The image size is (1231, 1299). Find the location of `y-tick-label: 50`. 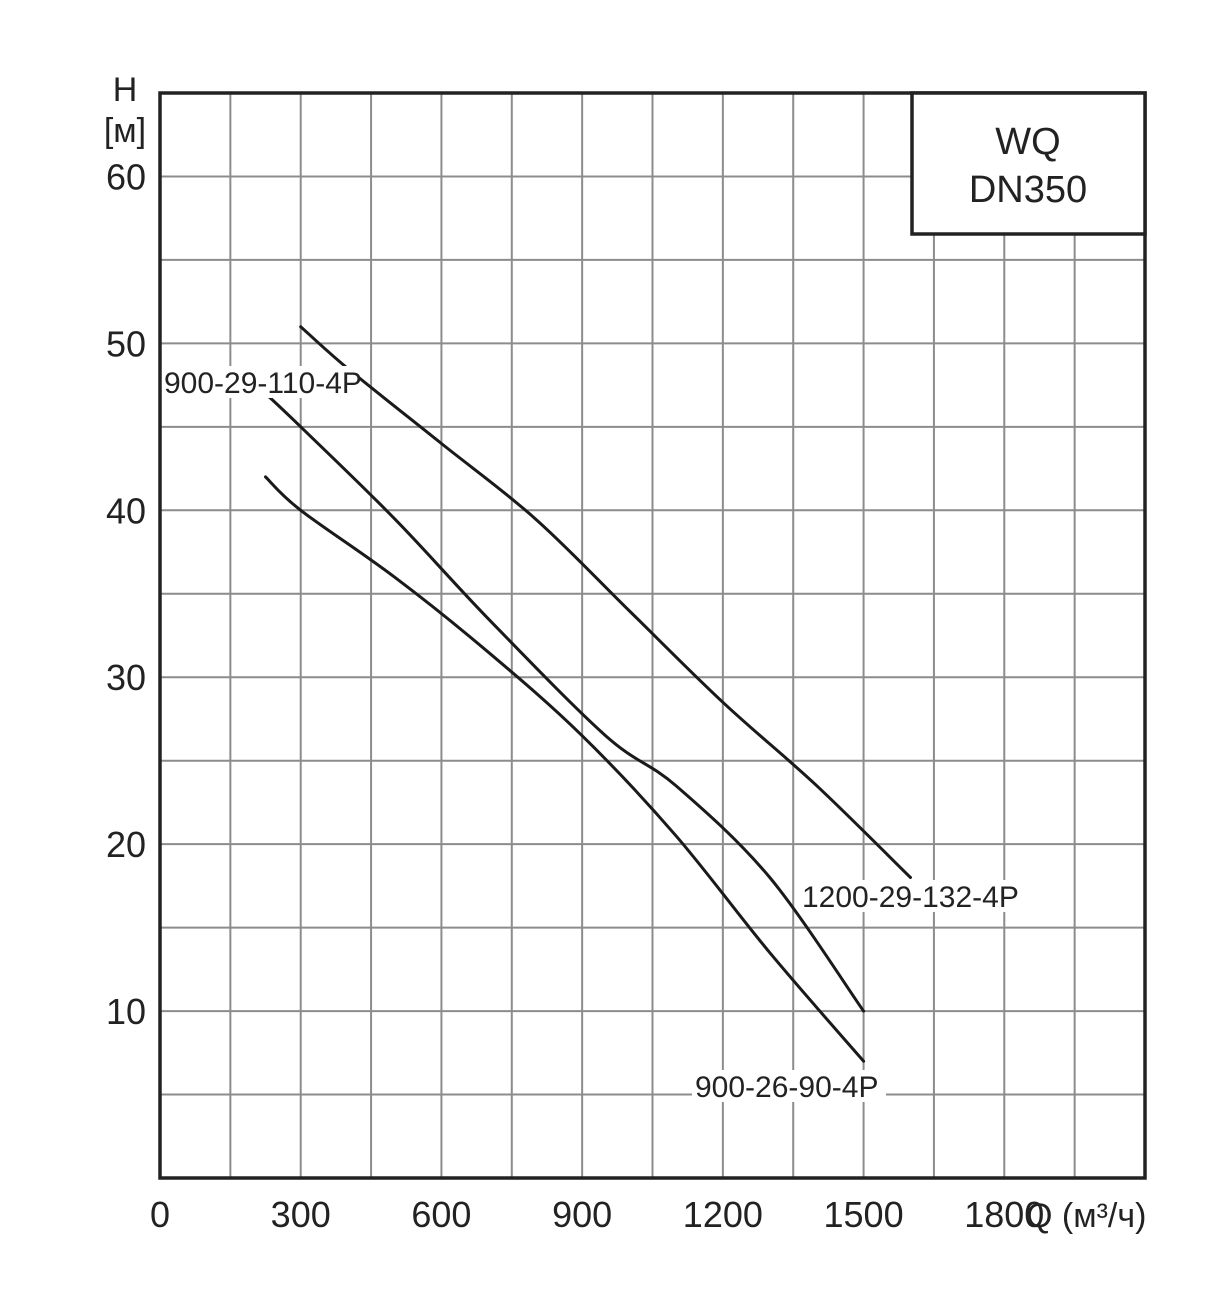

y-tick-label: 50 is located at coordinates (126, 343).